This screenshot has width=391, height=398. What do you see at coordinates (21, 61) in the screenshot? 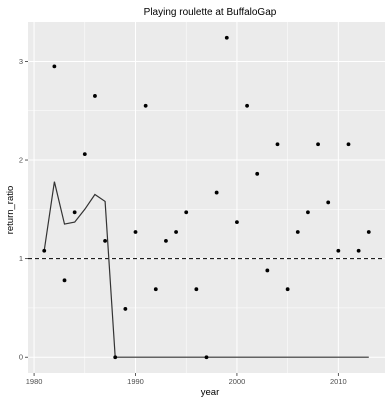
I see `y-tick-label: 3` at bounding box center [21, 61].